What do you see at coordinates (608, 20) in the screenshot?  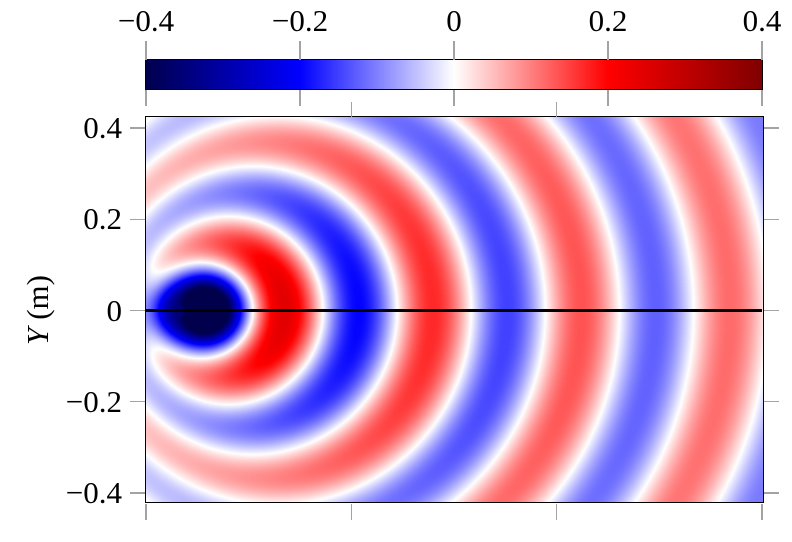 I see `colorbar-tick-label: 0.2` at bounding box center [608, 20].